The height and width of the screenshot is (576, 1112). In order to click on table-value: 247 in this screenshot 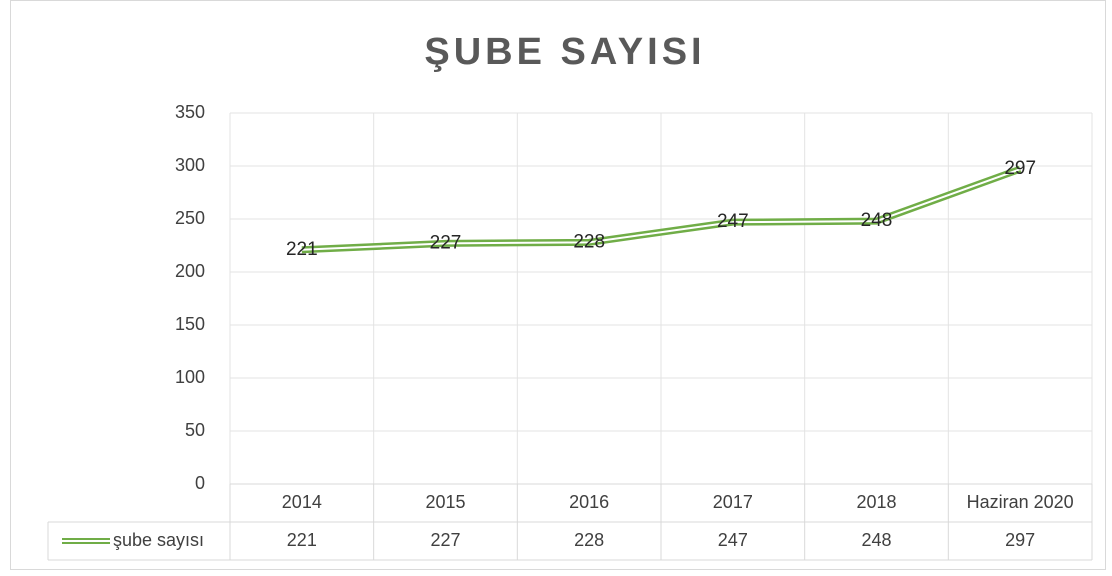, I will do `click(733, 540)`.